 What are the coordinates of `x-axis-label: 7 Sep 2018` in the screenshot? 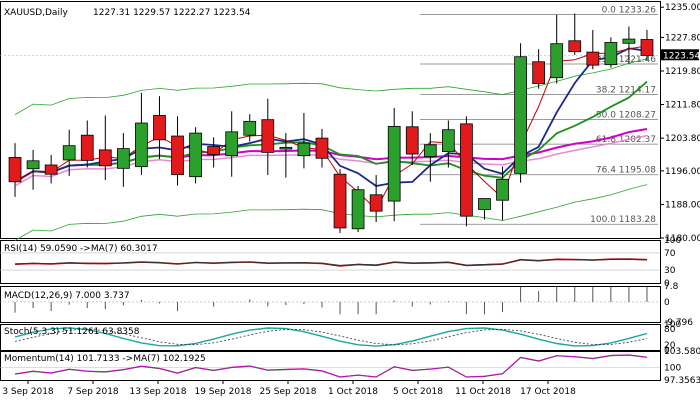 It's located at (93, 392).